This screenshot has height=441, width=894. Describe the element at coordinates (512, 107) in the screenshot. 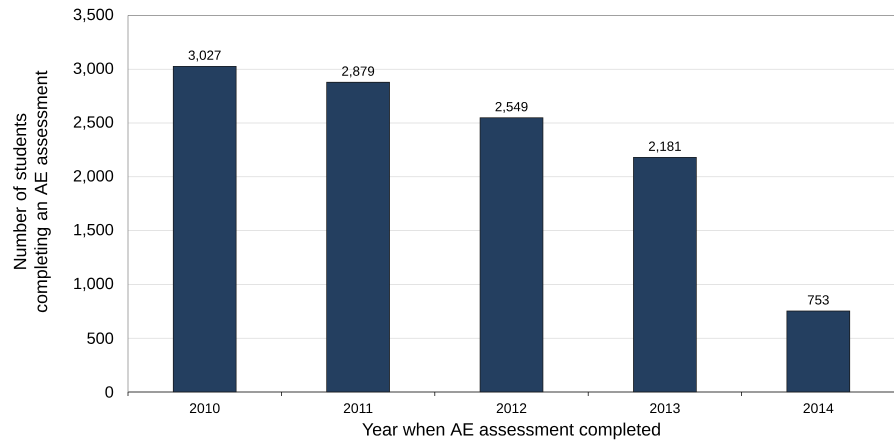

I see `data-label: 2,549` at that location.